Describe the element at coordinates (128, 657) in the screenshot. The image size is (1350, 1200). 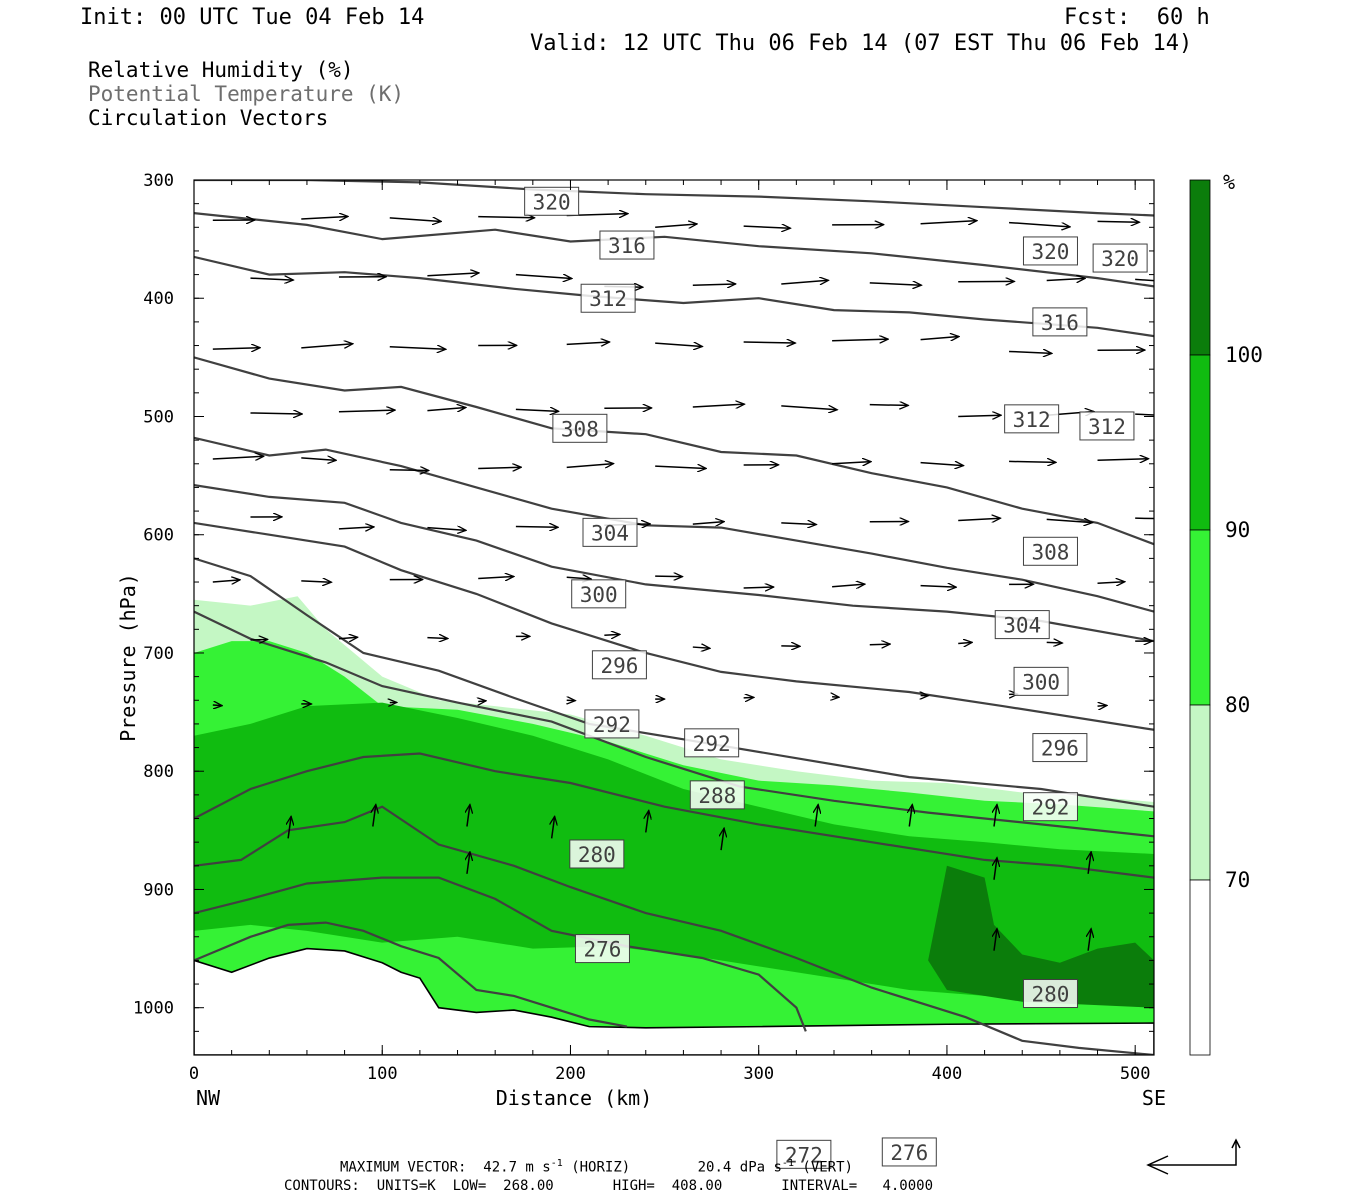
I see `y-axis-label: Pressure (hPa)` at that location.